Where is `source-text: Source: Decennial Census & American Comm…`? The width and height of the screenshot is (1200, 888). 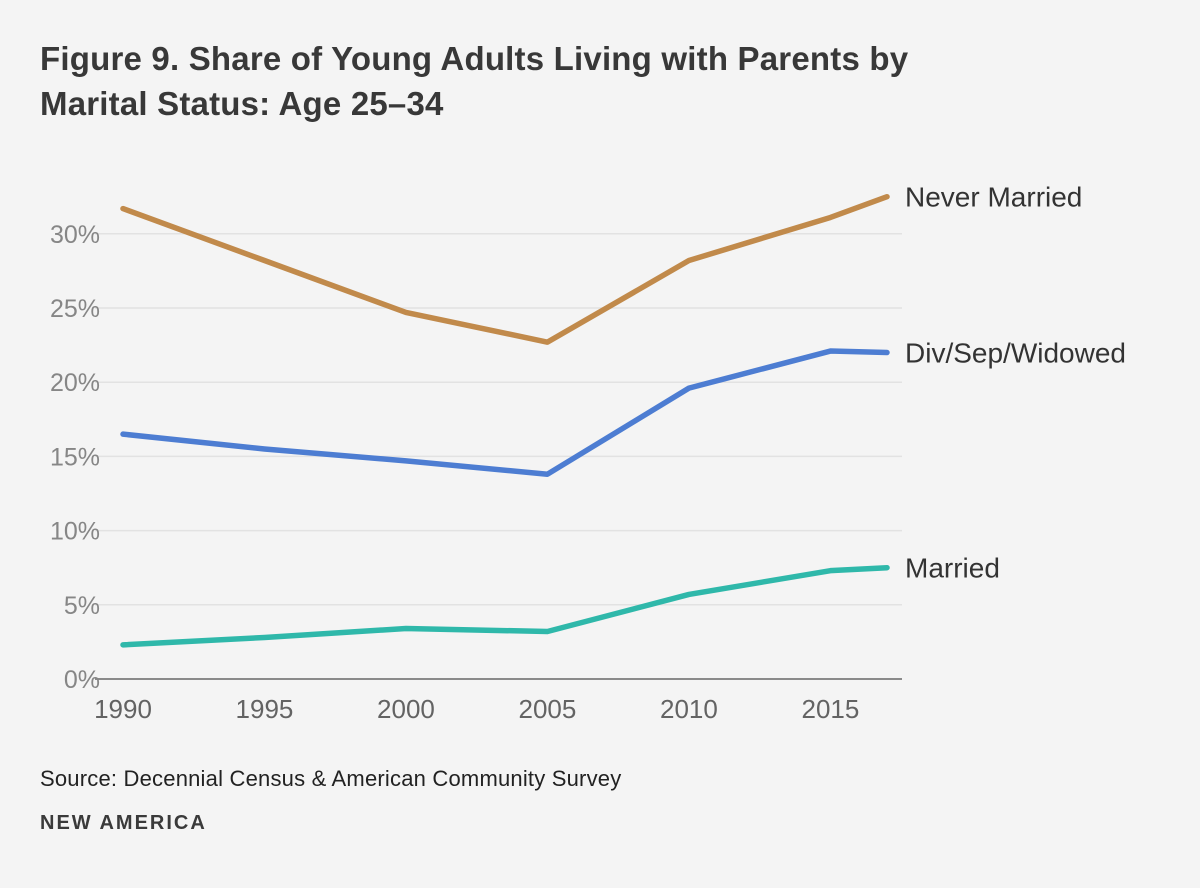 source-text: Source: Decennial Census & American Comm… is located at coordinates (331, 778).